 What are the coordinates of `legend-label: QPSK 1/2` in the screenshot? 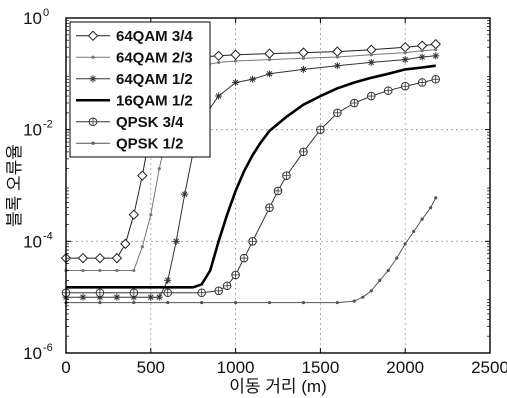 It's located at (150, 143).